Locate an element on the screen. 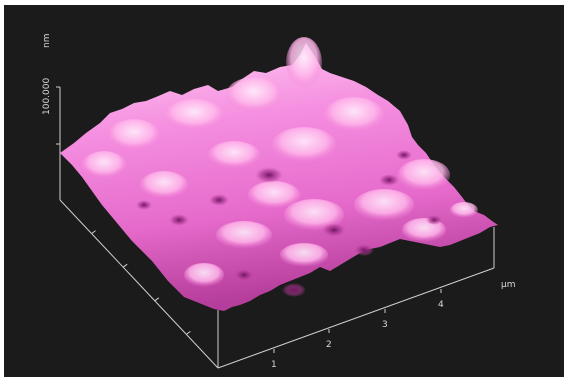 This screenshot has height=383, width=570. x-axis-tick-label-3: 3 is located at coordinates (385, 325).